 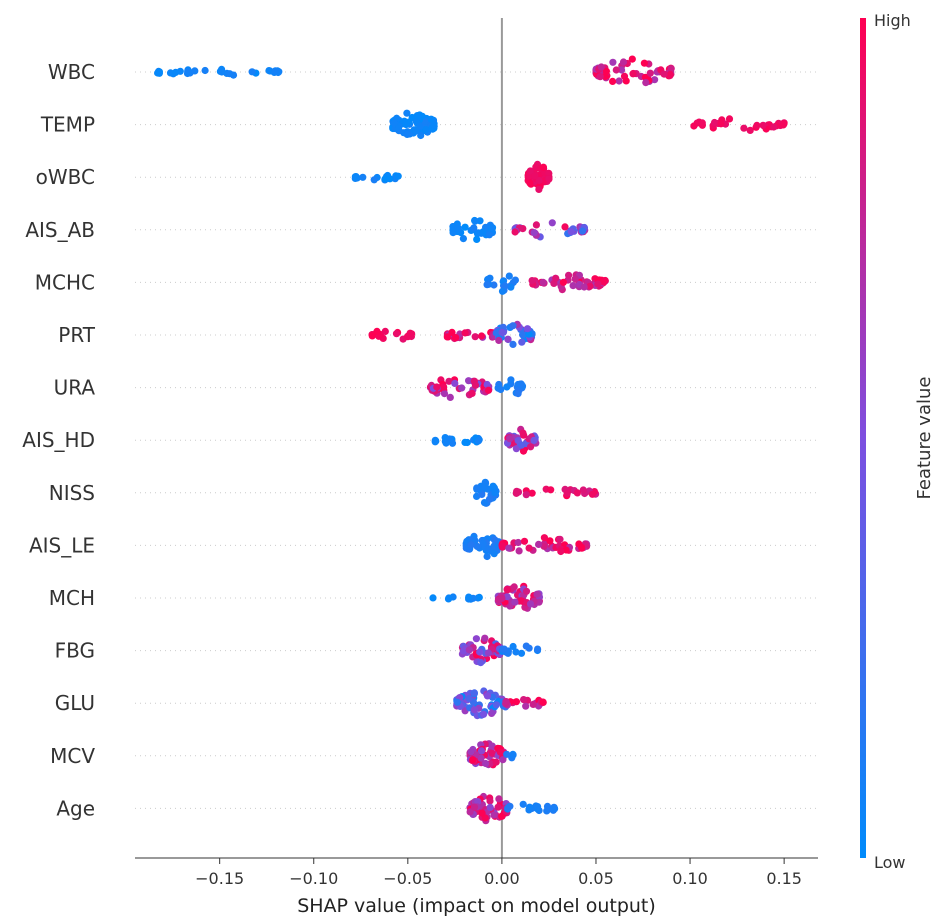 What do you see at coordinates (407, 878) in the screenshot?
I see `x-tick-label: −0.05` at bounding box center [407, 878].